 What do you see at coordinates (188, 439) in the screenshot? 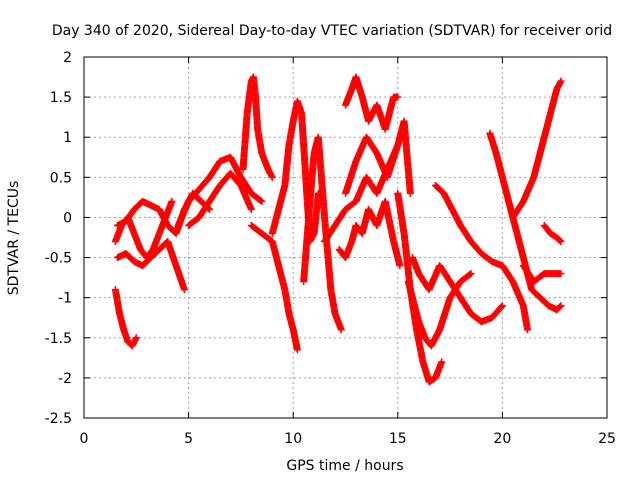
I see `x-tick-label: 5` at bounding box center [188, 439].